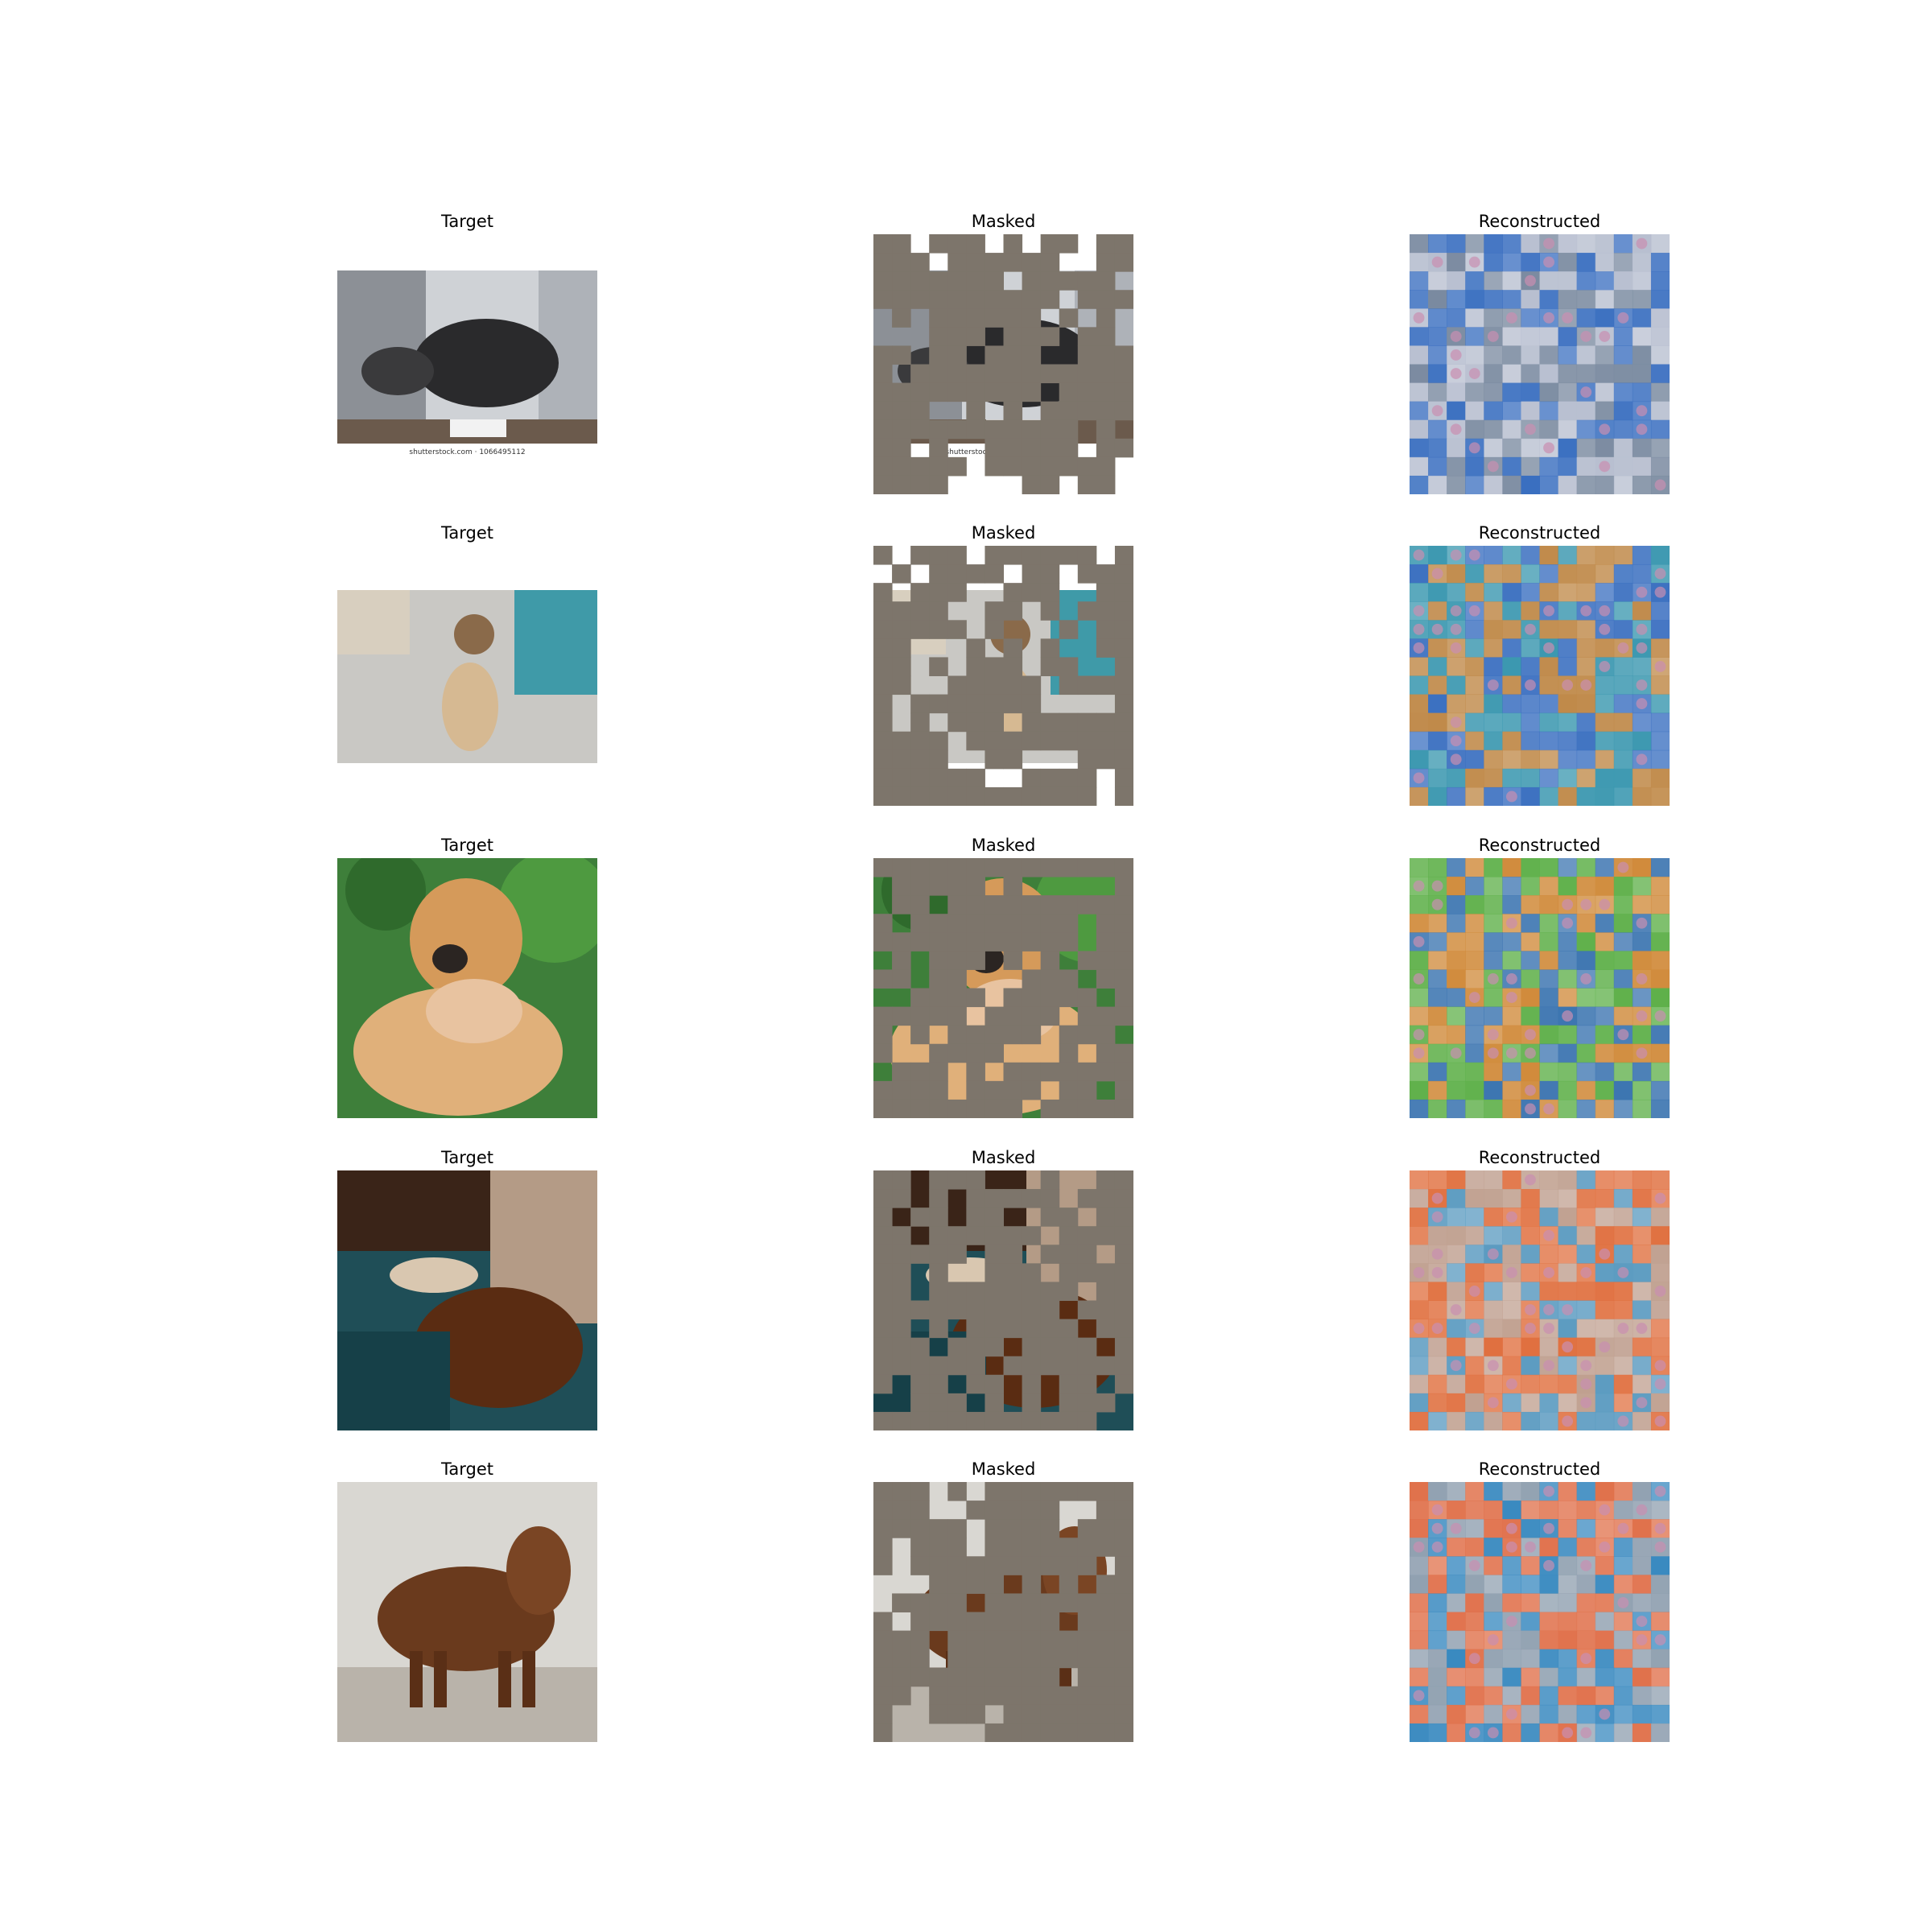  I want to click on watermark-text: shutterstock.com · 1066495112, so click(467, 452).